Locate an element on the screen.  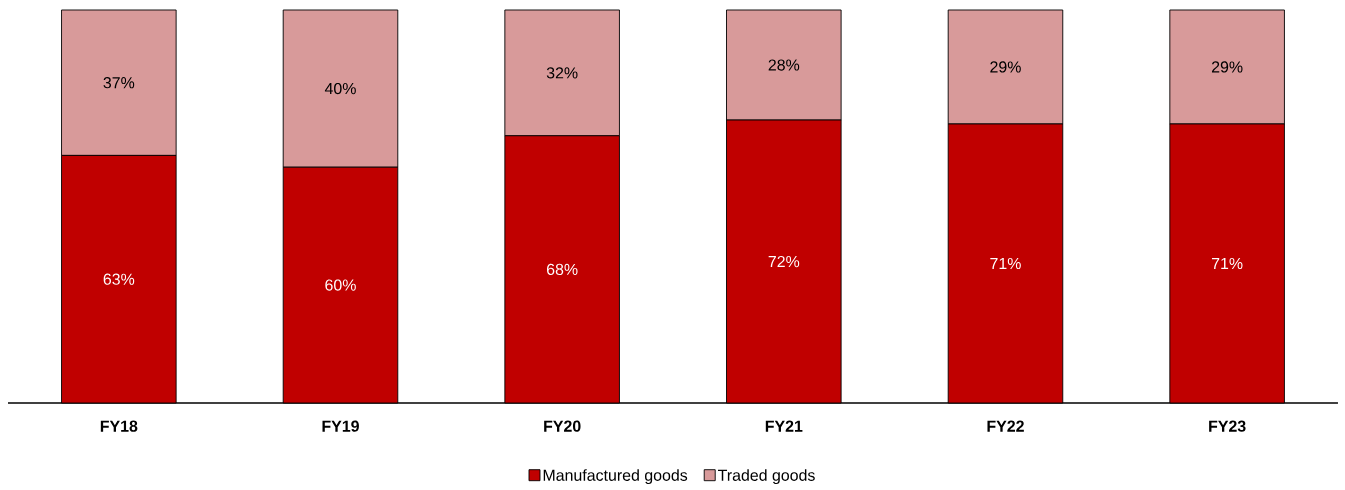
data-label: 63% is located at coordinates (119, 279).